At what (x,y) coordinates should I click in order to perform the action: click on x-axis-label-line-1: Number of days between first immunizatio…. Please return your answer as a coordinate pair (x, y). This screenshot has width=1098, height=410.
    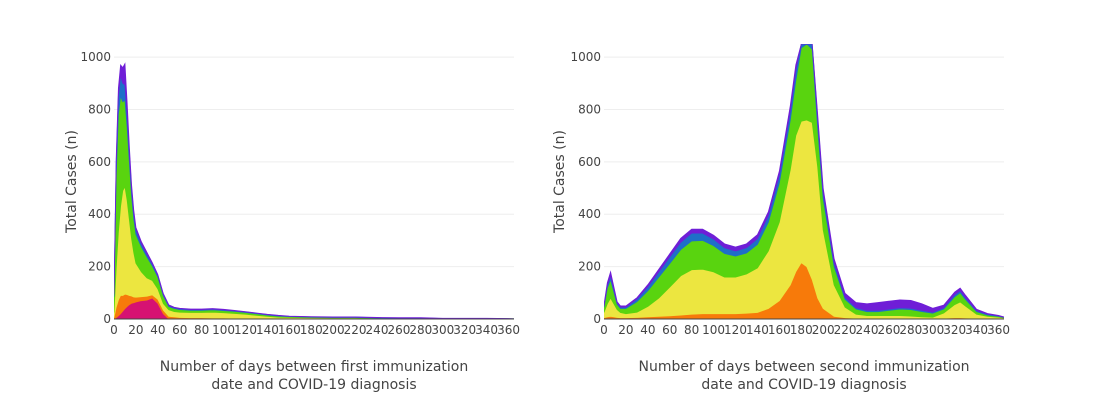
    Looking at the image, I should click on (314, 367).